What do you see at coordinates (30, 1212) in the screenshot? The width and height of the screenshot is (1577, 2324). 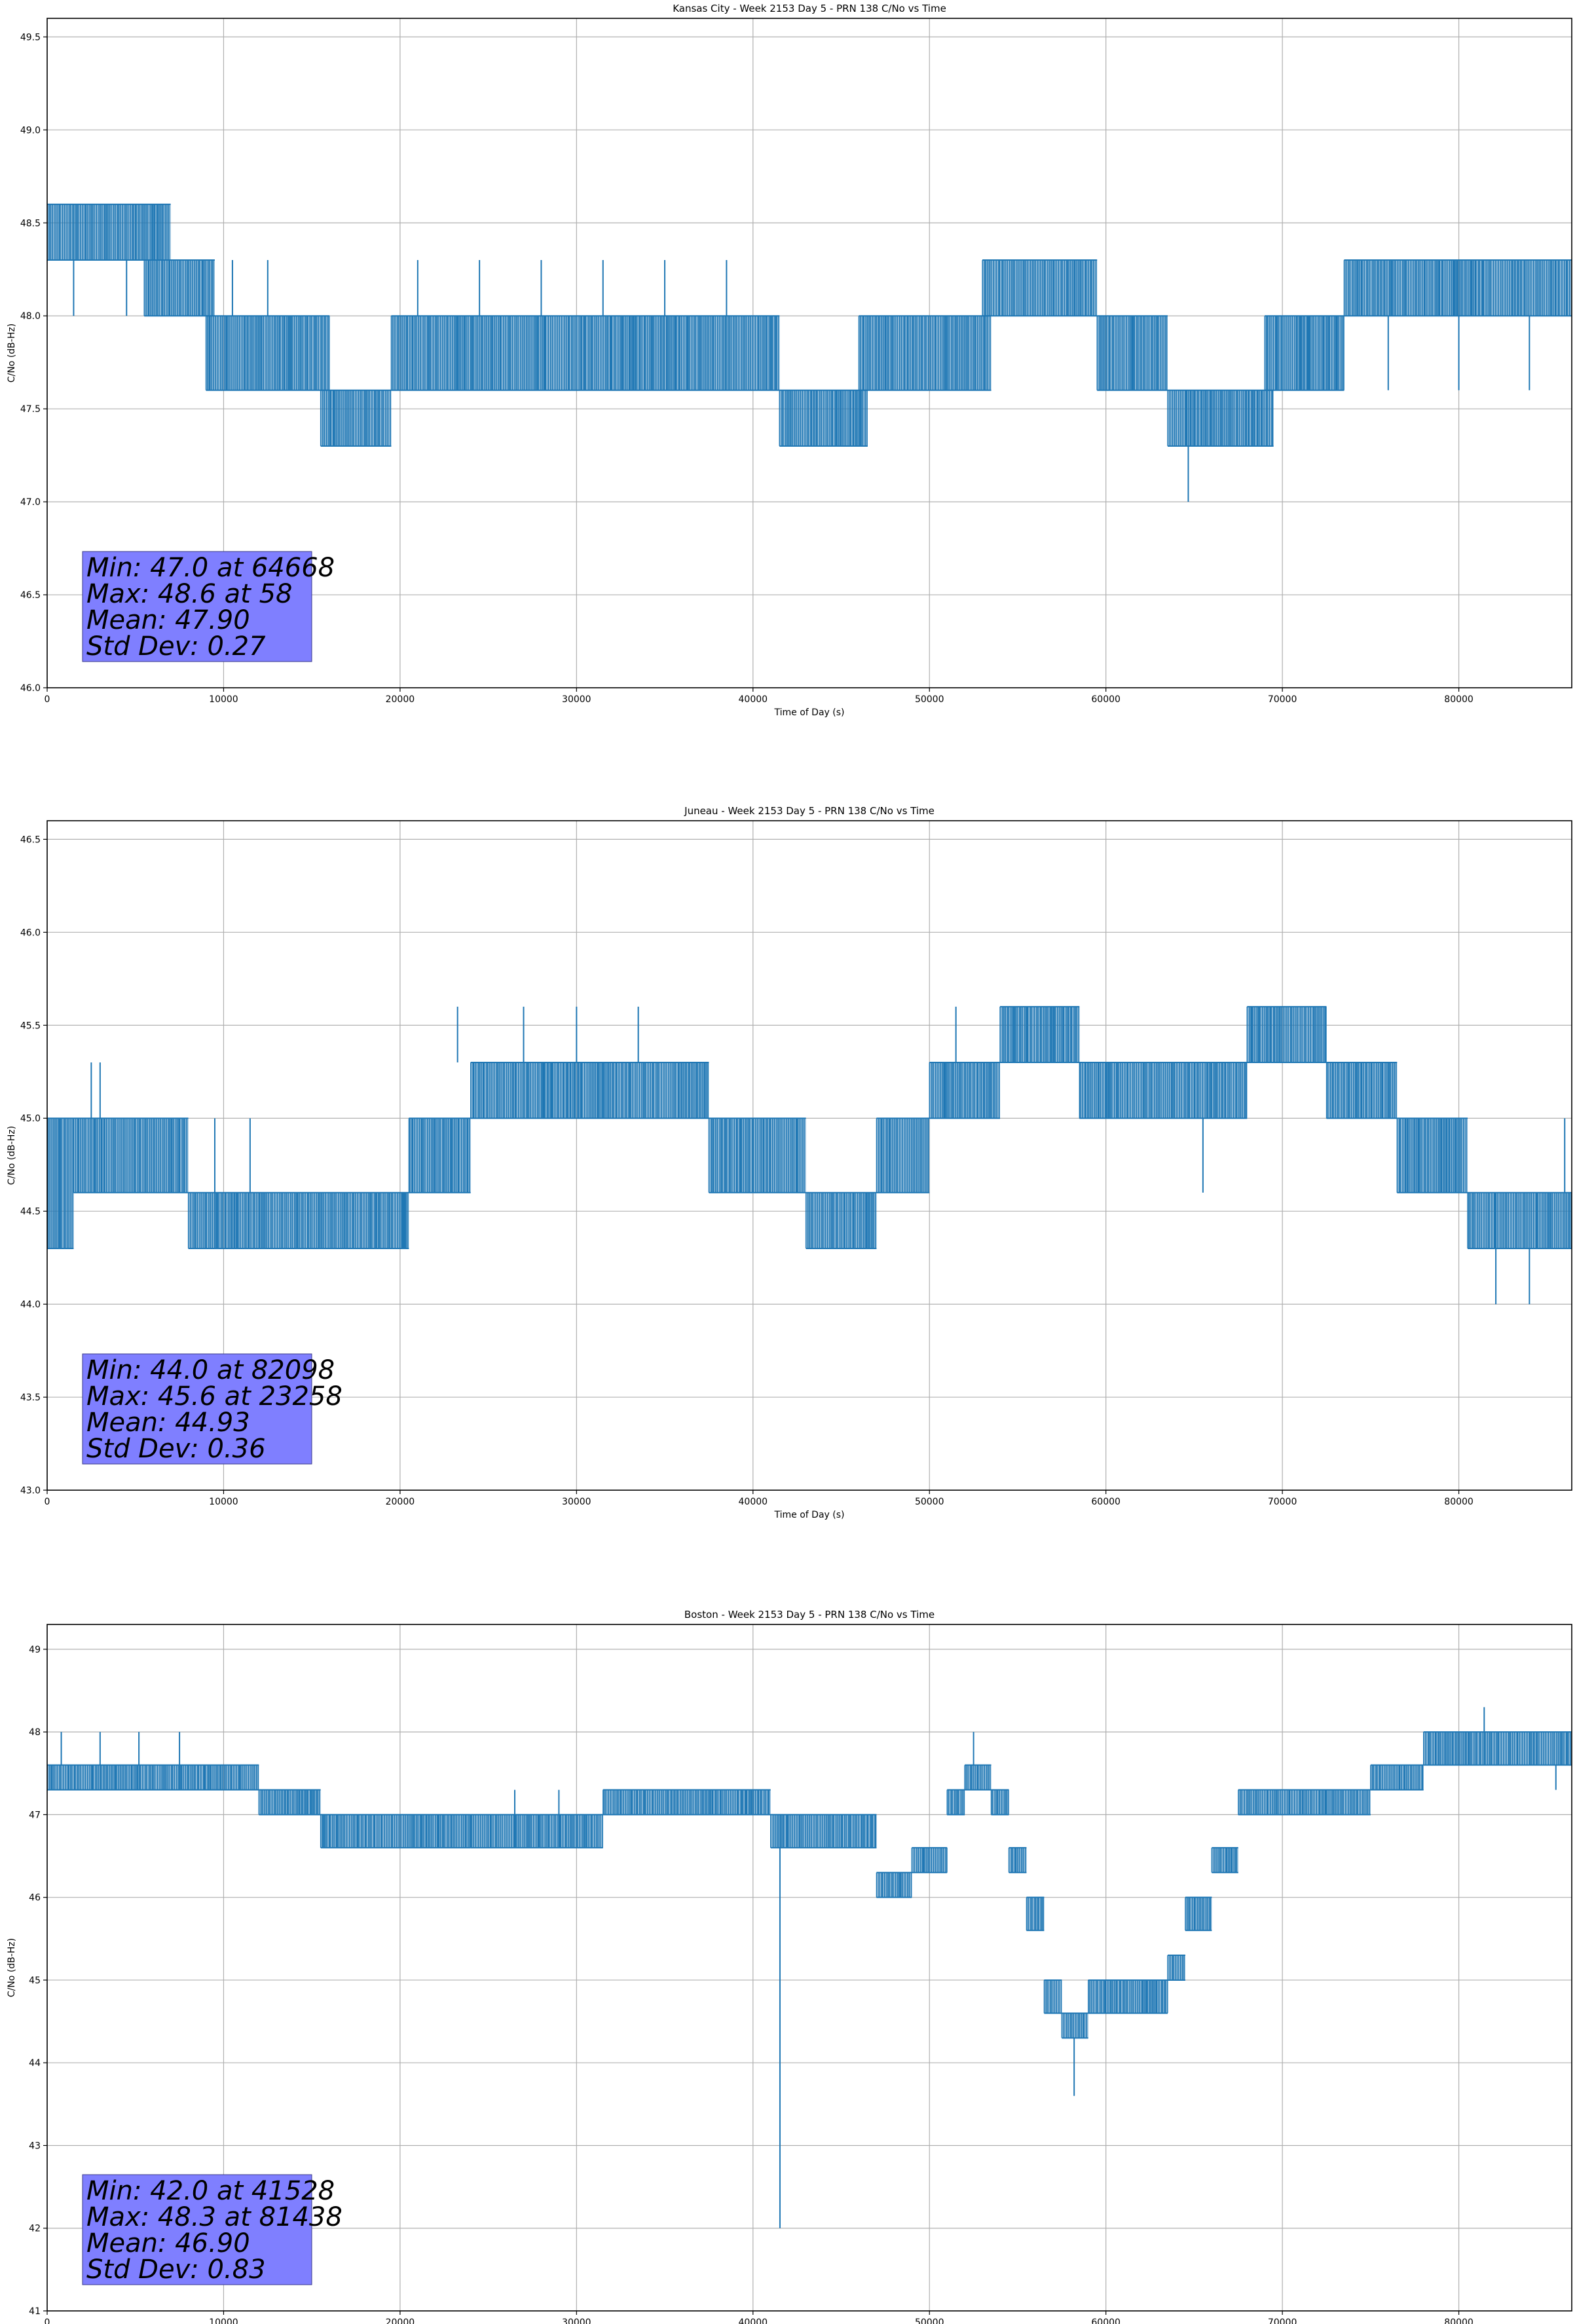 I see `y-tick-label: 44.5` at bounding box center [30, 1212].